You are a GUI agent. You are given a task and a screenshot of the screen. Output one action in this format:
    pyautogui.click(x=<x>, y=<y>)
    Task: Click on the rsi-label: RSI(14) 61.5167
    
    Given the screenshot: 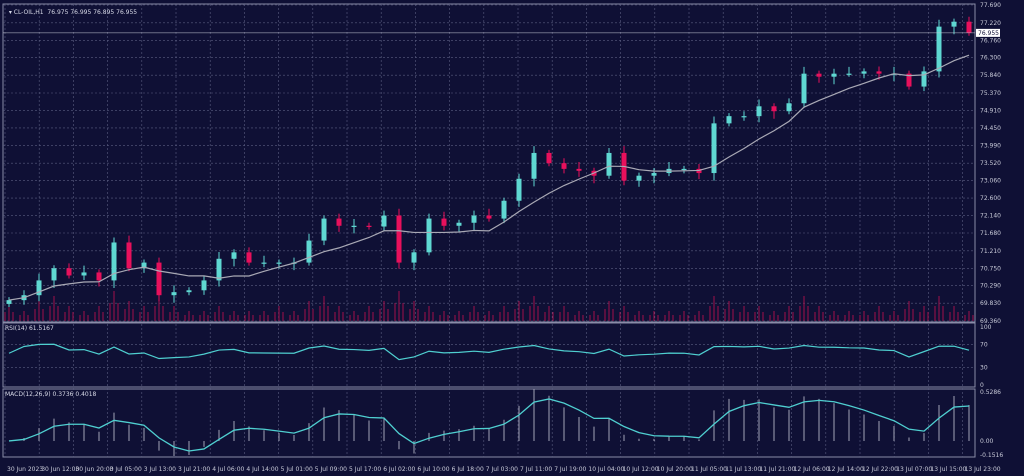 What is the action you would take?
    pyautogui.click(x=29, y=328)
    